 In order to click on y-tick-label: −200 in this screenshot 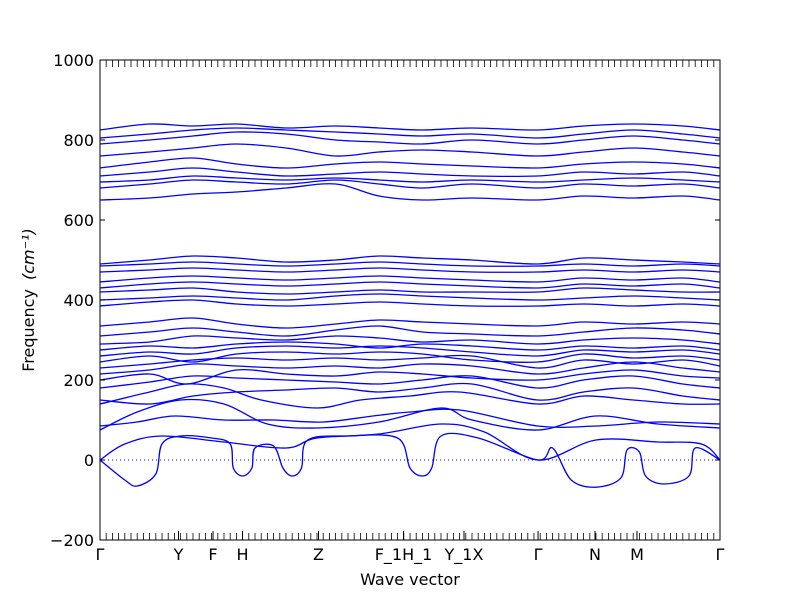, I will do `click(72, 540)`.